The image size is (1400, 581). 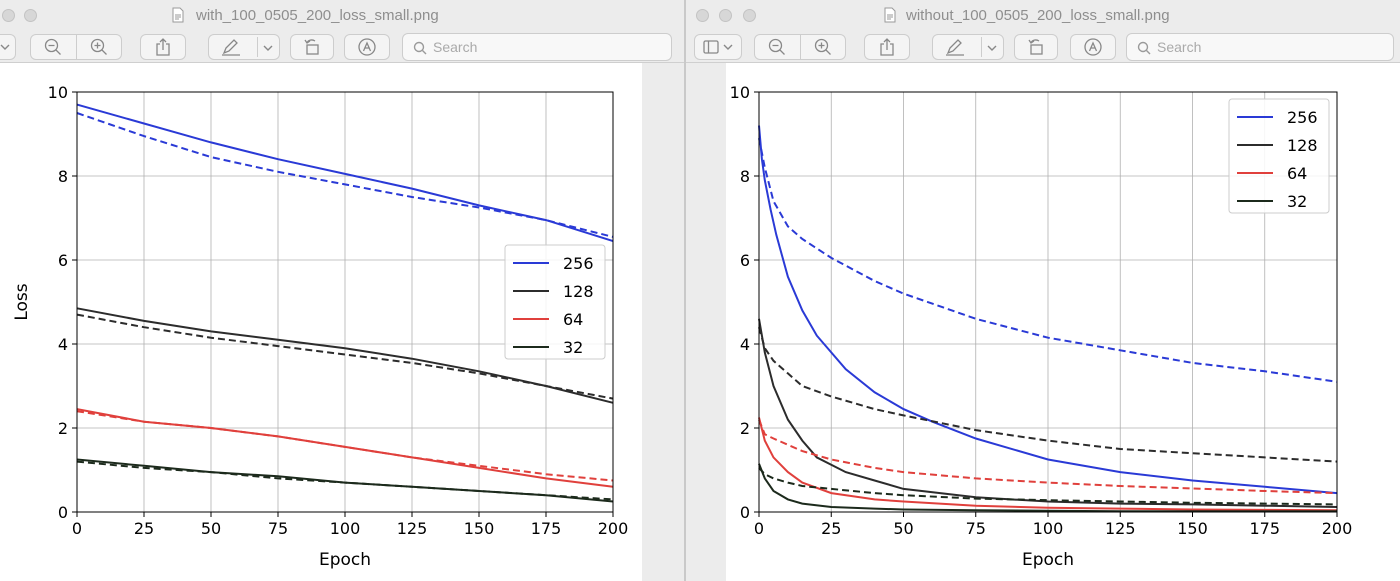 I want to click on window-divider, so click(x=685, y=290).